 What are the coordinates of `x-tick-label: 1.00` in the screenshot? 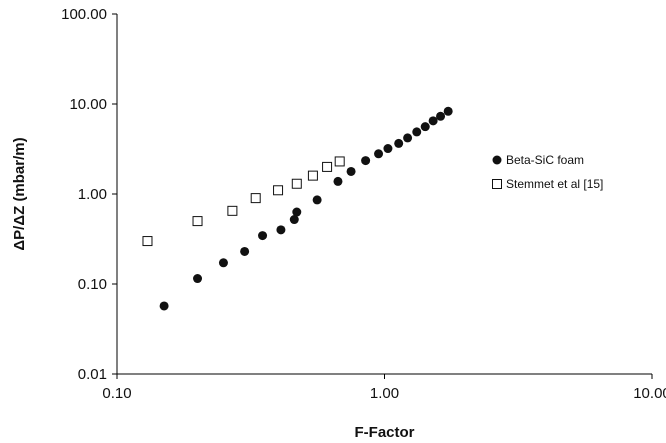 It's located at (384, 393).